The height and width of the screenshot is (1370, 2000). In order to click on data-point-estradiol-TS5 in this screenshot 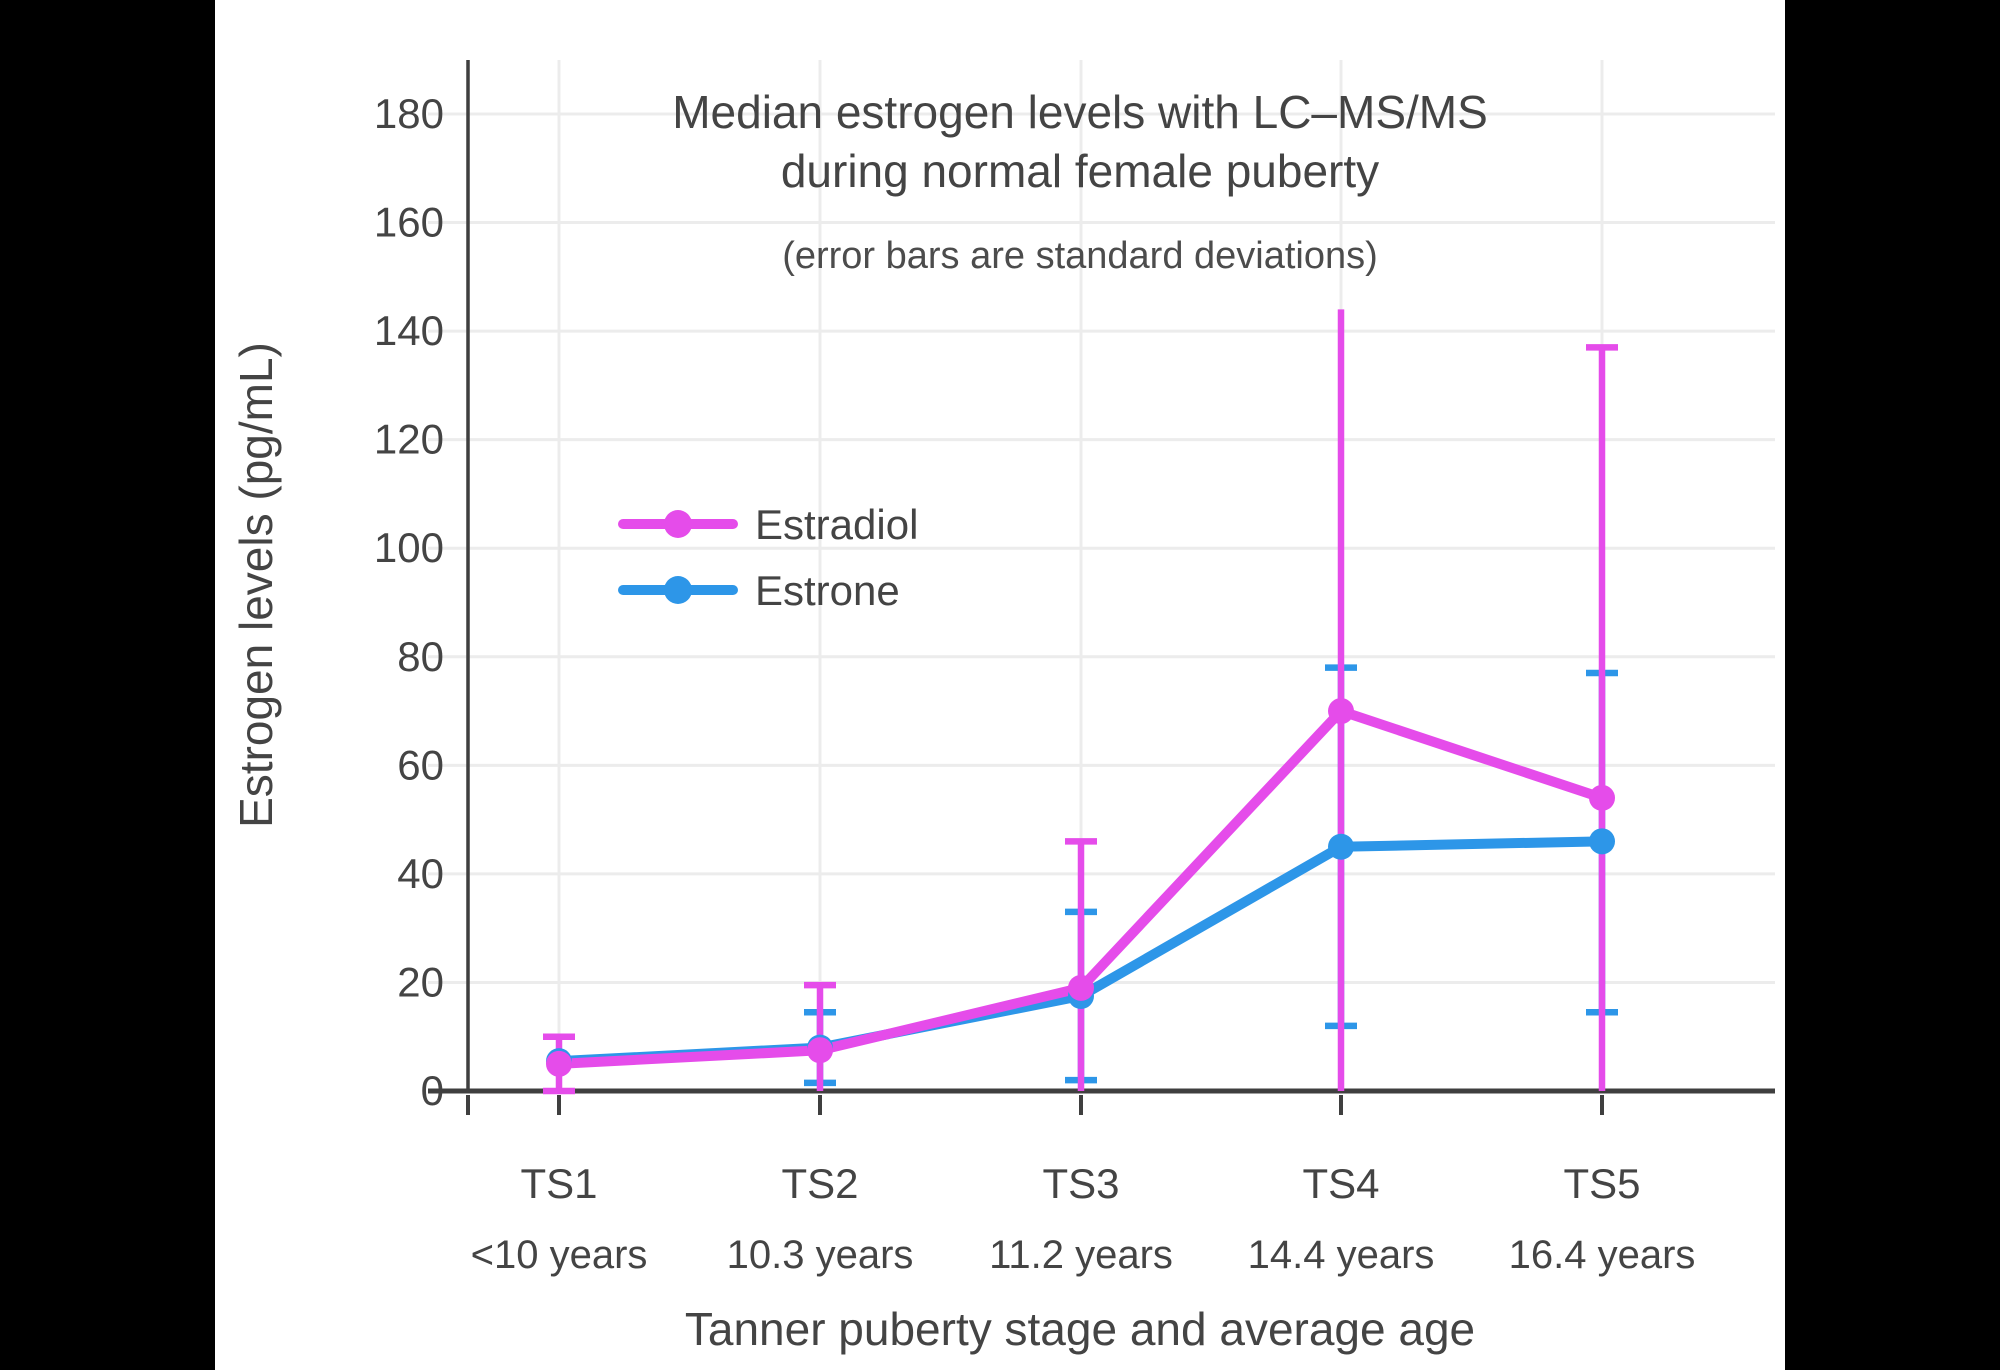, I will do `click(1602, 797)`.